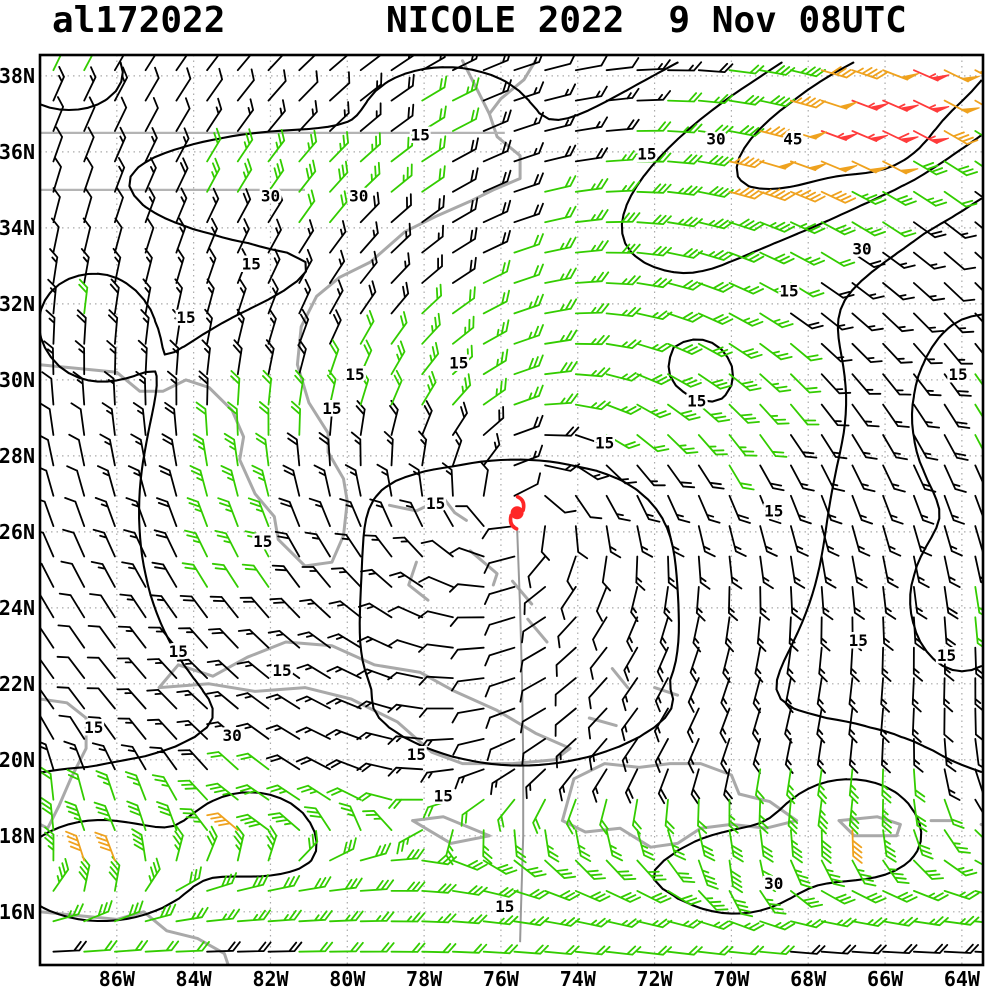  Describe the element at coordinates (517, 513) in the screenshot. I see `hurricane-symbol` at that location.